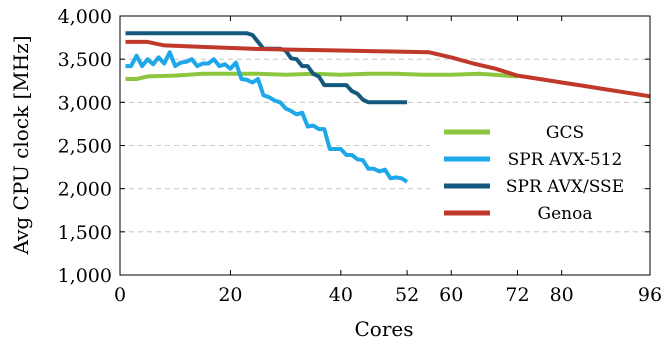 The width and height of the screenshot is (663, 348). What do you see at coordinates (230, 295) in the screenshot?
I see `x-tick-label: 20` at bounding box center [230, 295].